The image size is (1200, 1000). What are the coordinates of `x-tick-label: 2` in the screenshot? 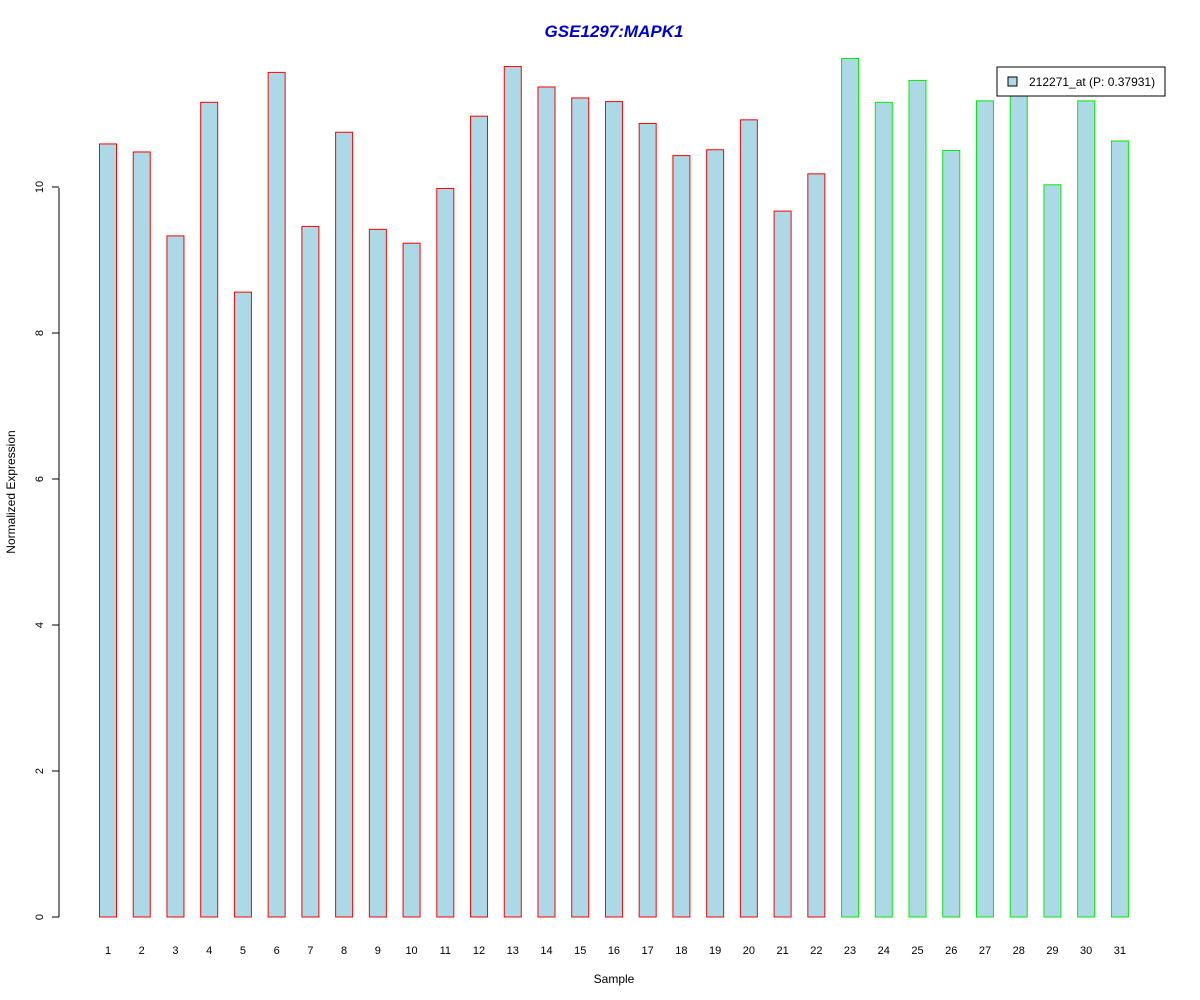 It's located at (142, 951).